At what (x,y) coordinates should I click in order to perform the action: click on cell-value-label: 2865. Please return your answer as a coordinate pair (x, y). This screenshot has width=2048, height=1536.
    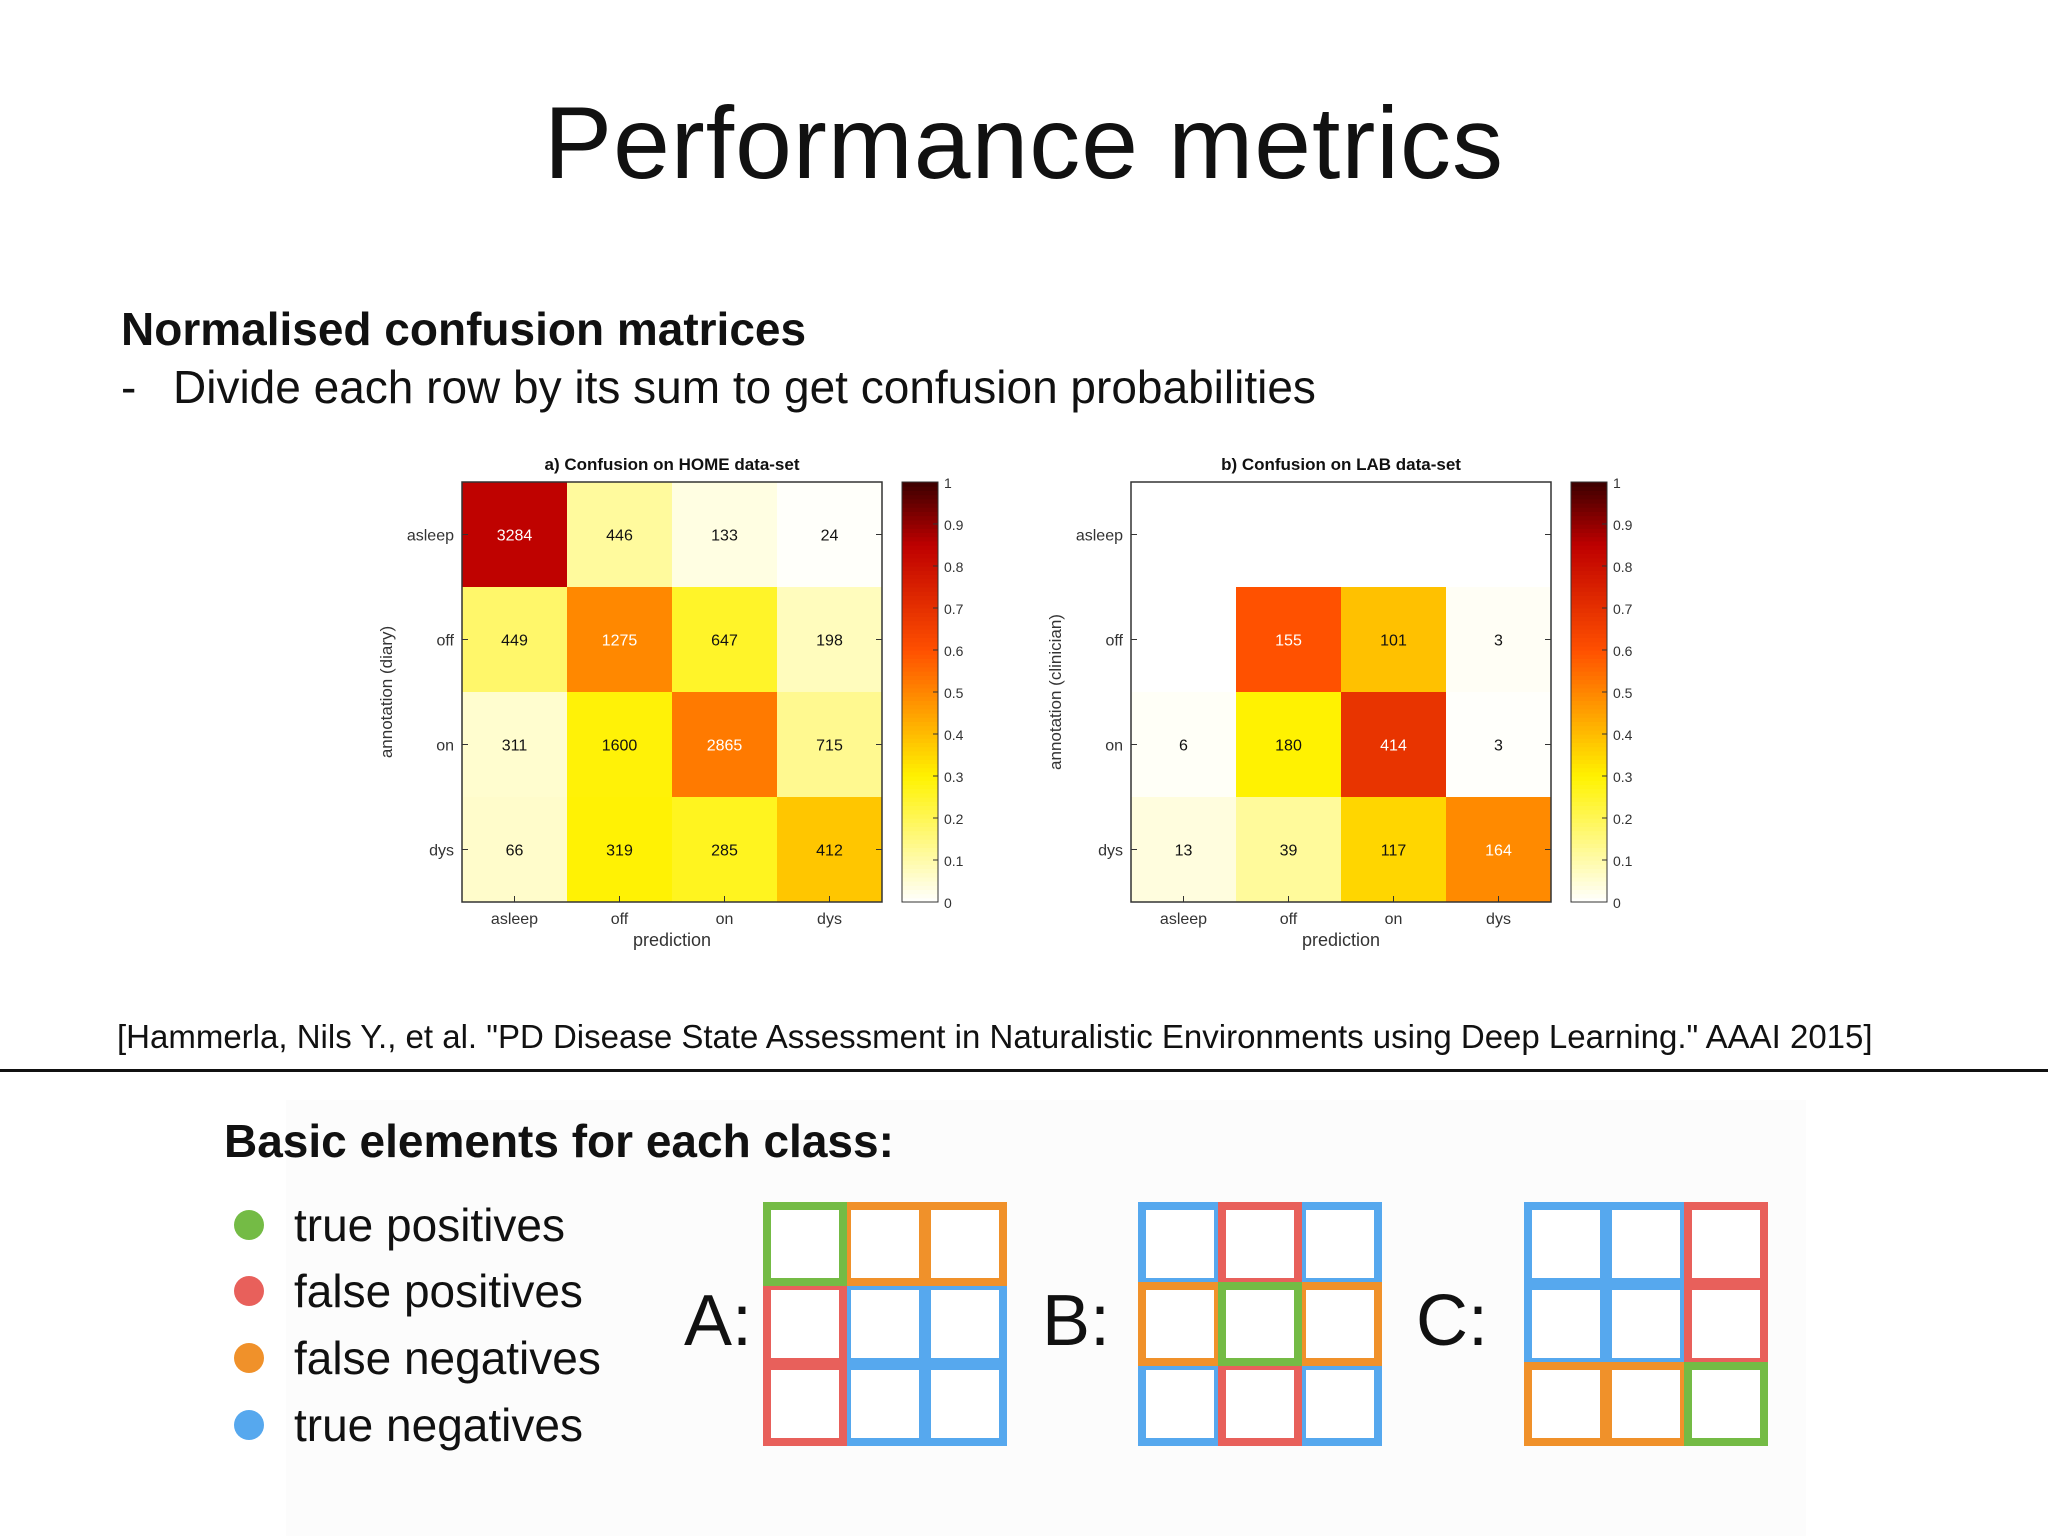
    Looking at the image, I should click on (725, 746).